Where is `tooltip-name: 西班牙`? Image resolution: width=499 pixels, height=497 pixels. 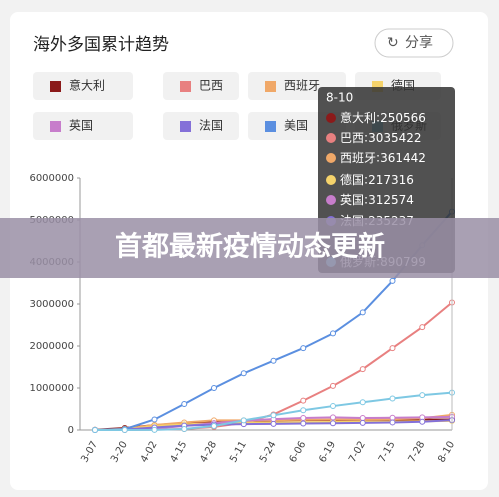 tooltip-name: 西班牙 is located at coordinates (358, 158).